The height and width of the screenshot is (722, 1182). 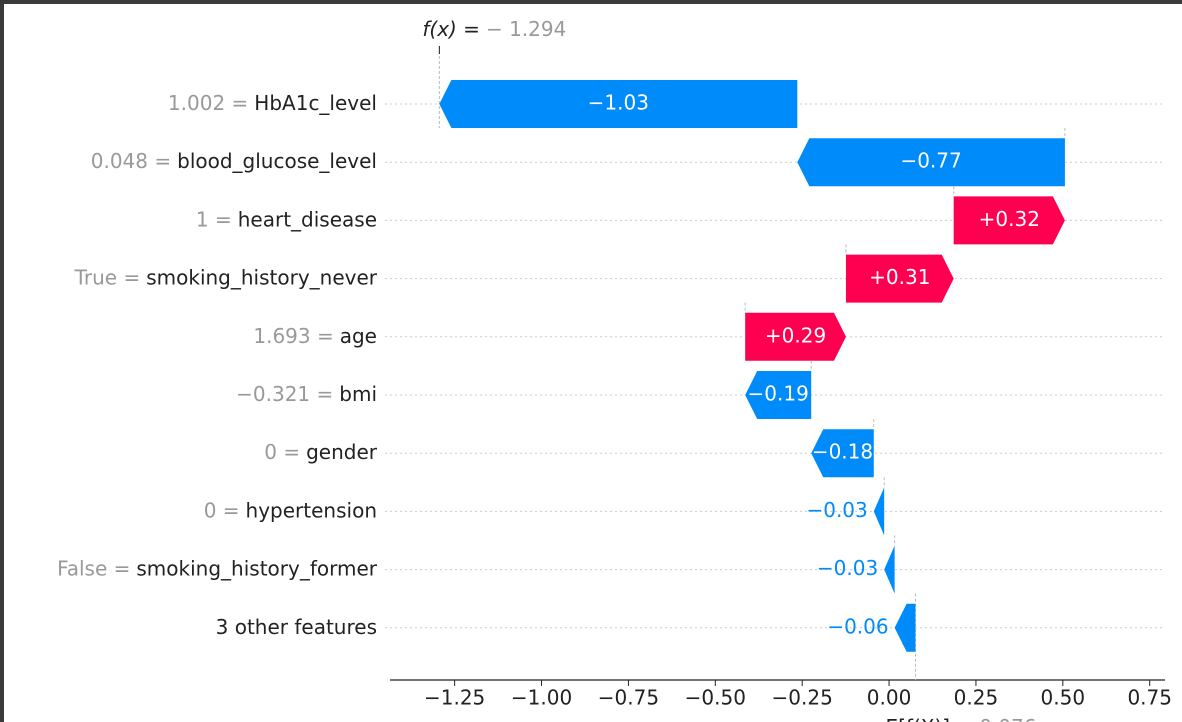 I want to click on x-tick-label: −0.50, so click(x=715, y=698).